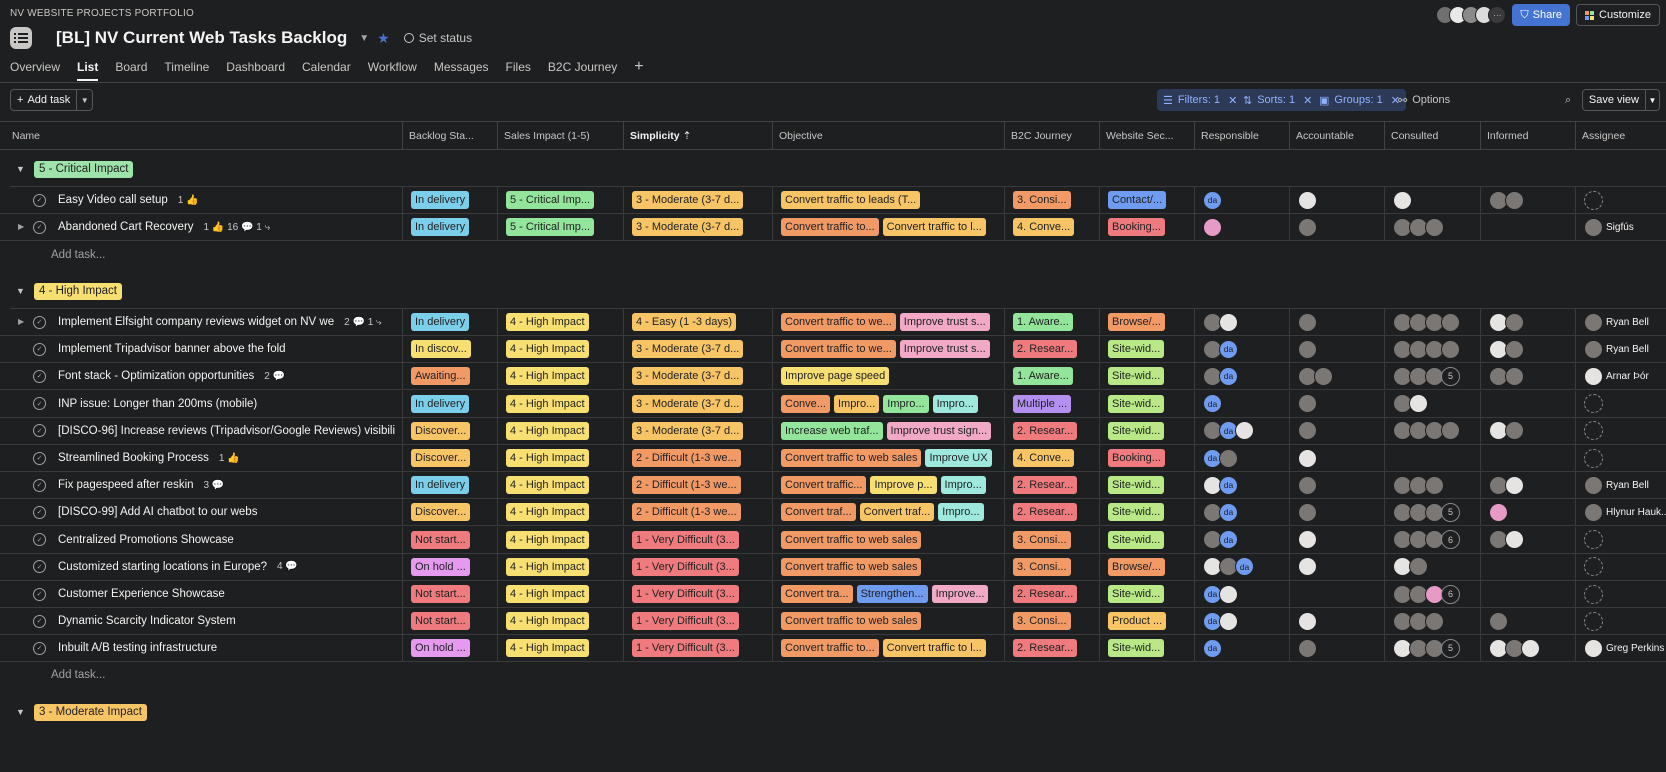 Image resolution: width=1666 pixels, height=772 pixels. What do you see at coordinates (1593, 322) in the screenshot?
I see `assignee-avatar` at bounding box center [1593, 322].